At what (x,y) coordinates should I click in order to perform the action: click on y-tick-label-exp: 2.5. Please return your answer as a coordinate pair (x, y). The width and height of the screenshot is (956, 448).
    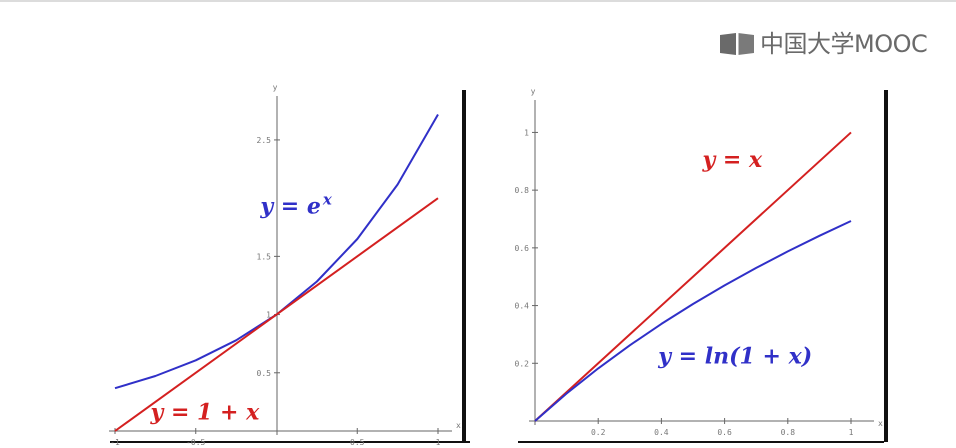
    Looking at the image, I should click on (264, 140).